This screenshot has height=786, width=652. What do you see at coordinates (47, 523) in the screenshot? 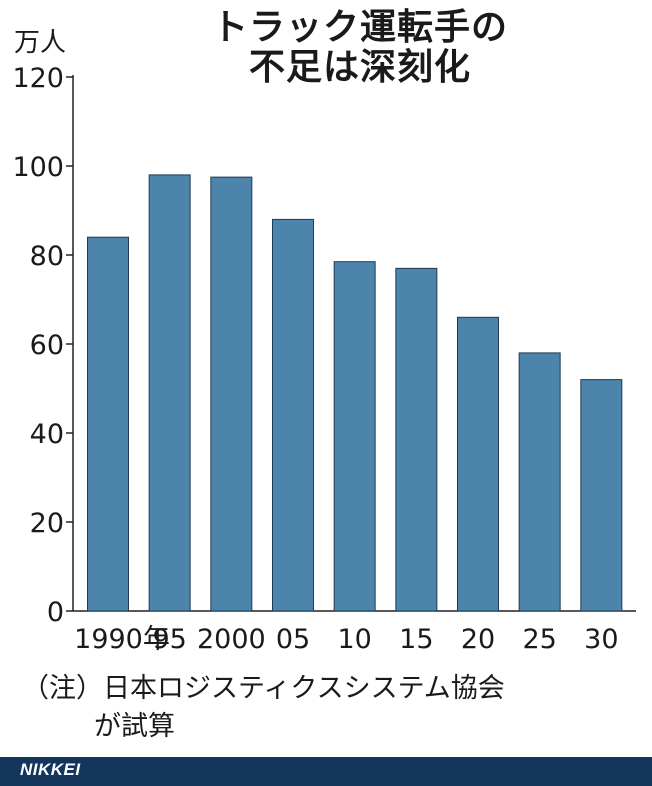
I see `y-tick-label: 20` at bounding box center [47, 523].